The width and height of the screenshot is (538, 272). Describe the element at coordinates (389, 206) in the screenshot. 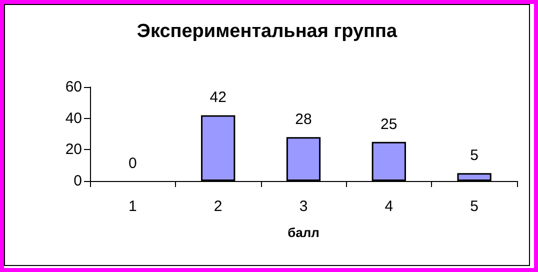

I see `x-tick-label: 4` at that location.